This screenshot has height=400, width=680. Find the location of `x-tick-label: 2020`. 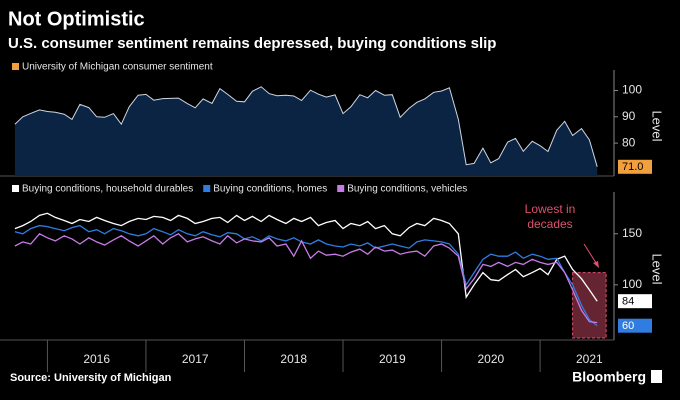

x-tick-label: 2020 is located at coordinates (490, 359).